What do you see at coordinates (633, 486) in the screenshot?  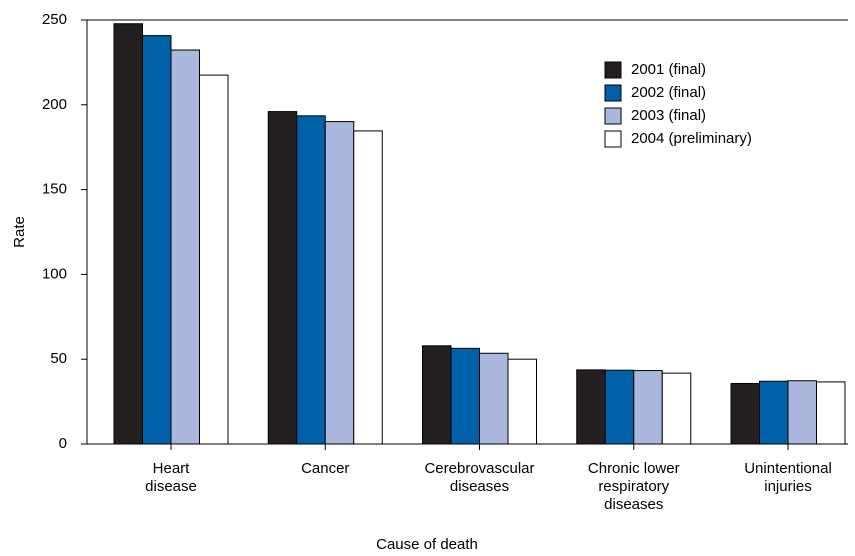 I see `x-tick-label: Chronic lower respiratory diseases` at bounding box center [633, 486].